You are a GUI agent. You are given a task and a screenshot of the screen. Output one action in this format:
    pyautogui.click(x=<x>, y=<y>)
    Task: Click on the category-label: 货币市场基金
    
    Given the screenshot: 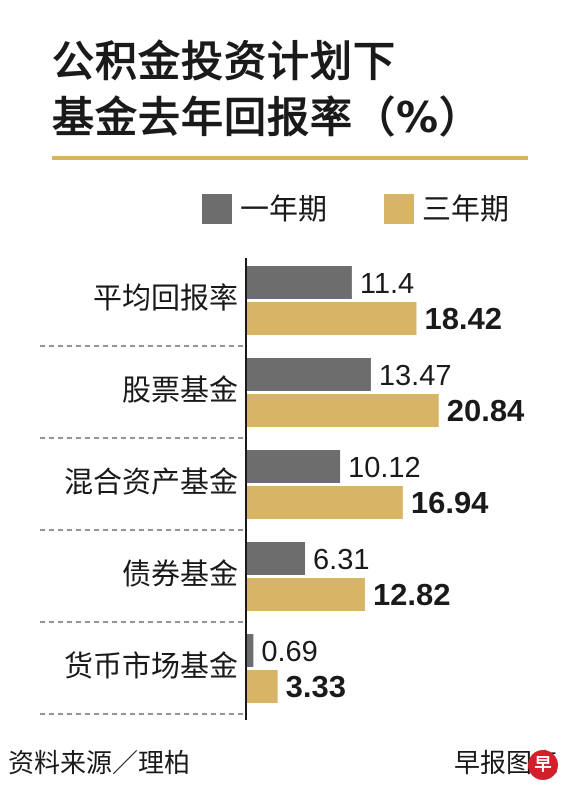 What is the action you would take?
    pyautogui.click(x=151, y=666)
    